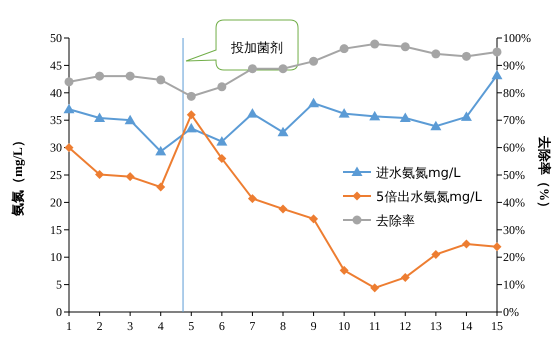  What do you see at coordinates (313, 326) in the screenshot?
I see `x-tick-label: 9` at bounding box center [313, 326].